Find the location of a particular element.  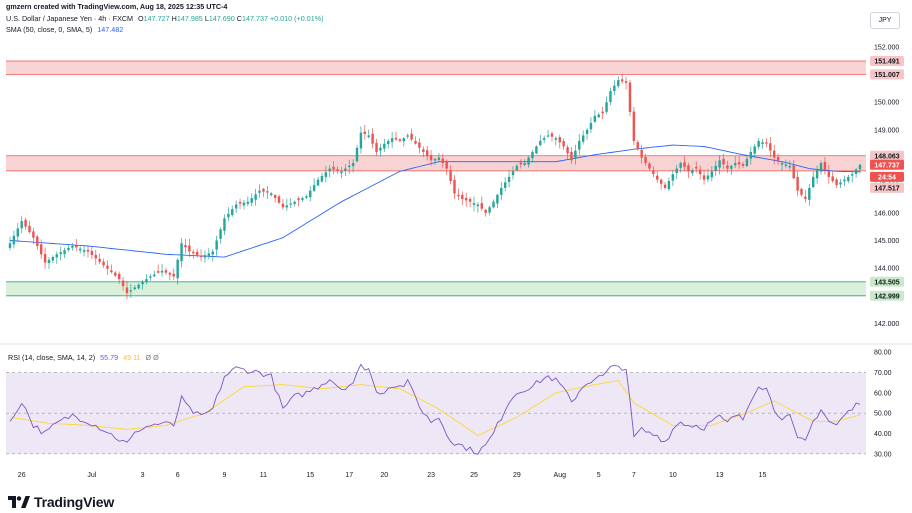

price-tag-label: 151.007 is located at coordinates (886, 75).